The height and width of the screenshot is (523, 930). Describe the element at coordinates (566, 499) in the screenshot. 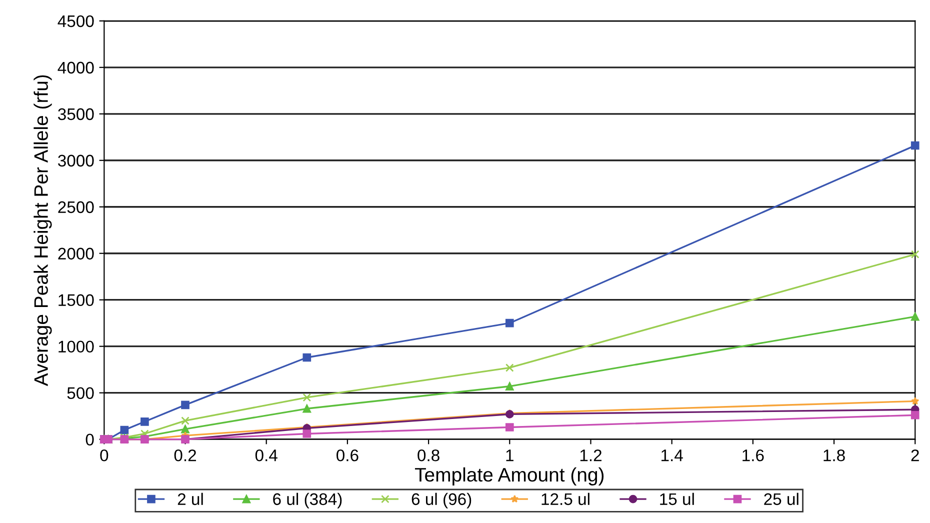

I see `legend-label: 12.5 ul` at that location.